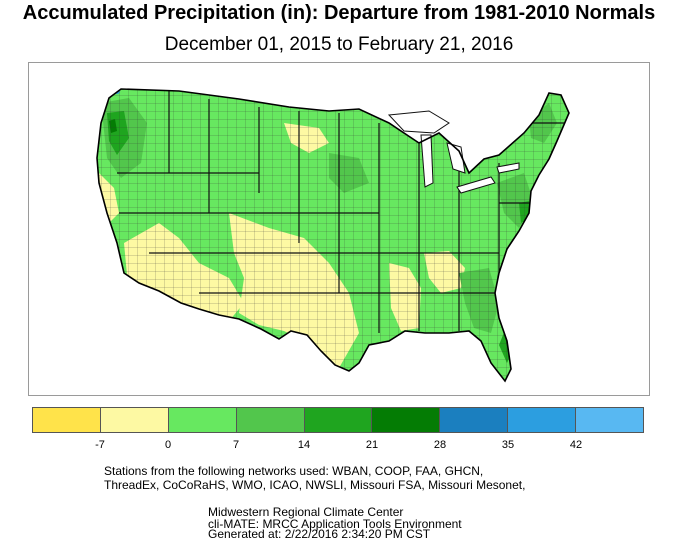 The height and width of the screenshot is (541, 678). Describe the element at coordinates (236, 445) in the screenshot. I see `legend-tick-label: 7` at that location.